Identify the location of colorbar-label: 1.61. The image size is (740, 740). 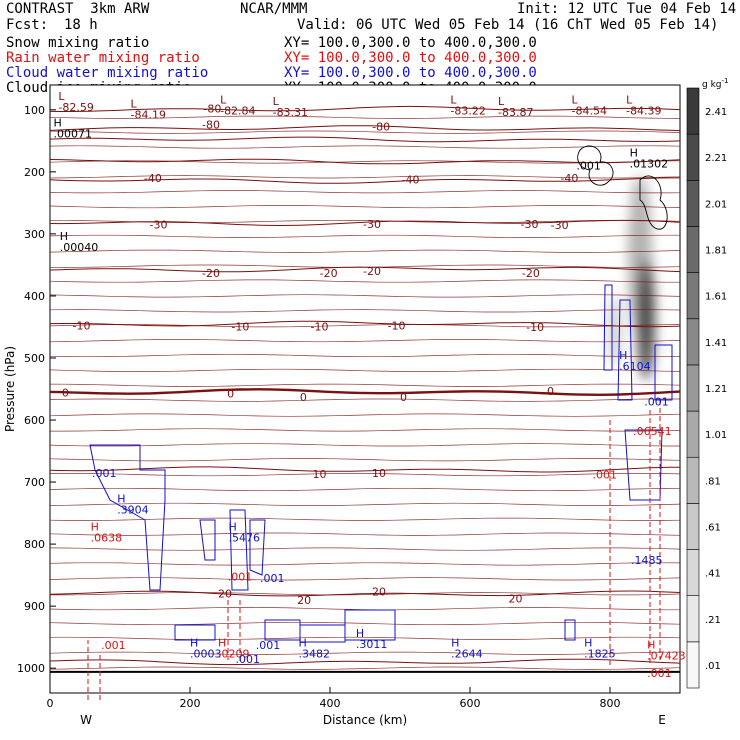
(716, 297).